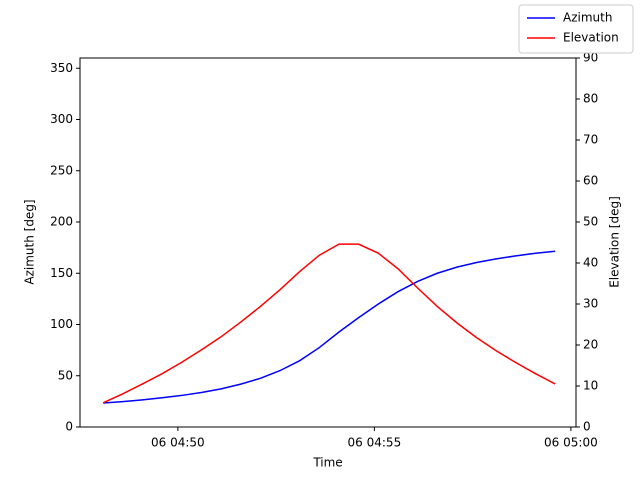 Image resolution: width=640 pixels, height=480 pixels. Describe the element at coordinates (590, 386) in the screenshot. I see `y2-tick-label: 10` at that location.